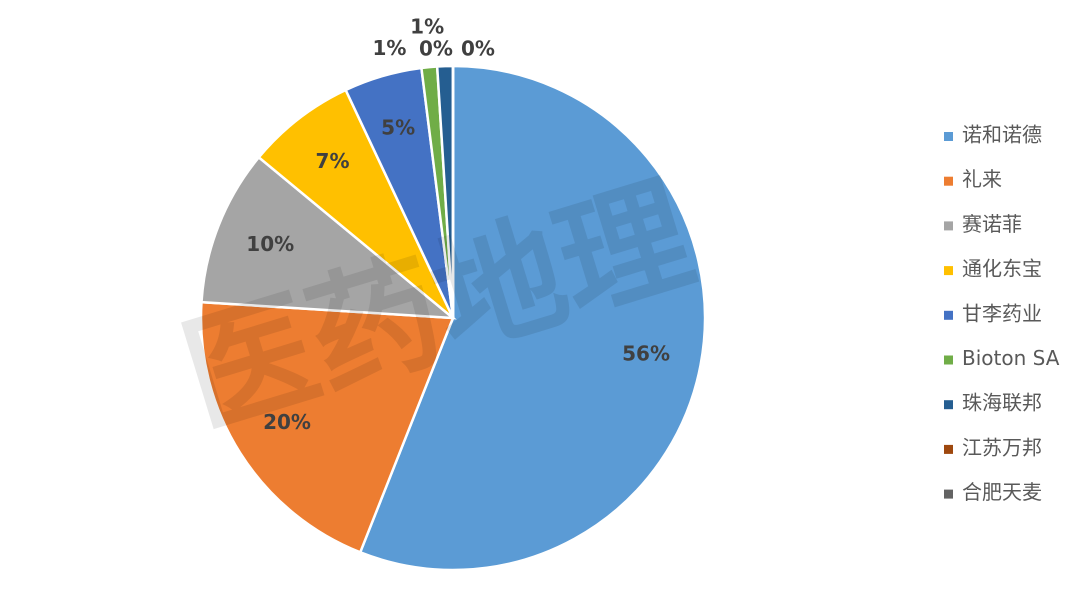 Image resolution: width=1080 pixels, height=602 pixels. What do you see at coordinates (646, 353) in the screenshot?
I see `data-label: 56%` at bounding box center [646, 353].